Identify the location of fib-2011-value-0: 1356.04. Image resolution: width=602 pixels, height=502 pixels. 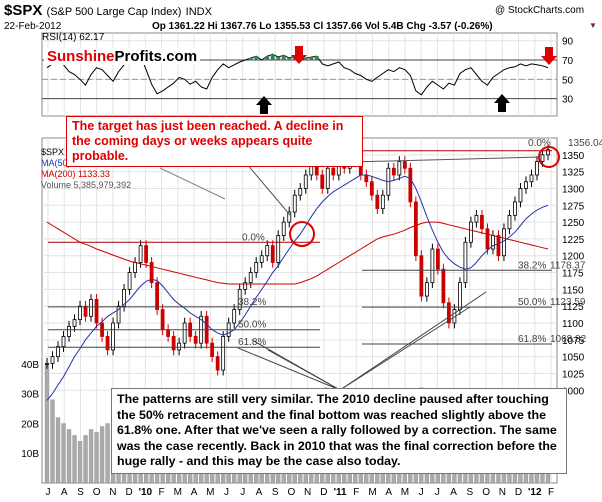
(585, 143).